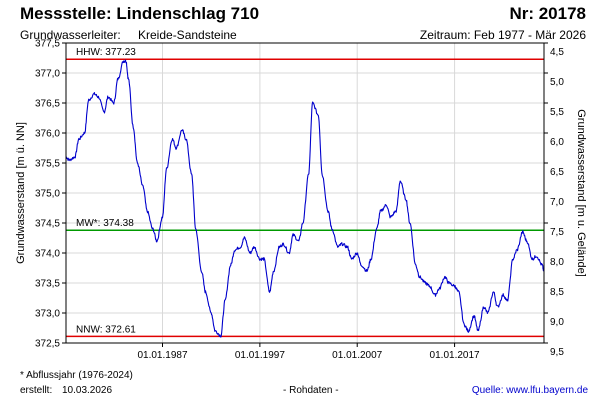 Image resolution: width=600 pixels, height=400 pixels. I want to click on reference-label-mw: MW*: 374.38, so click(105, 223).